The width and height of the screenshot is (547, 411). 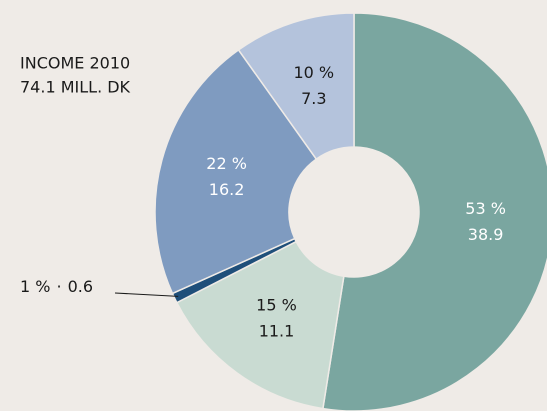 What do you see at coordinates (276, 304) in the screenshot?
I see `percent-label: 15 %` at bounding box center [276, 304].